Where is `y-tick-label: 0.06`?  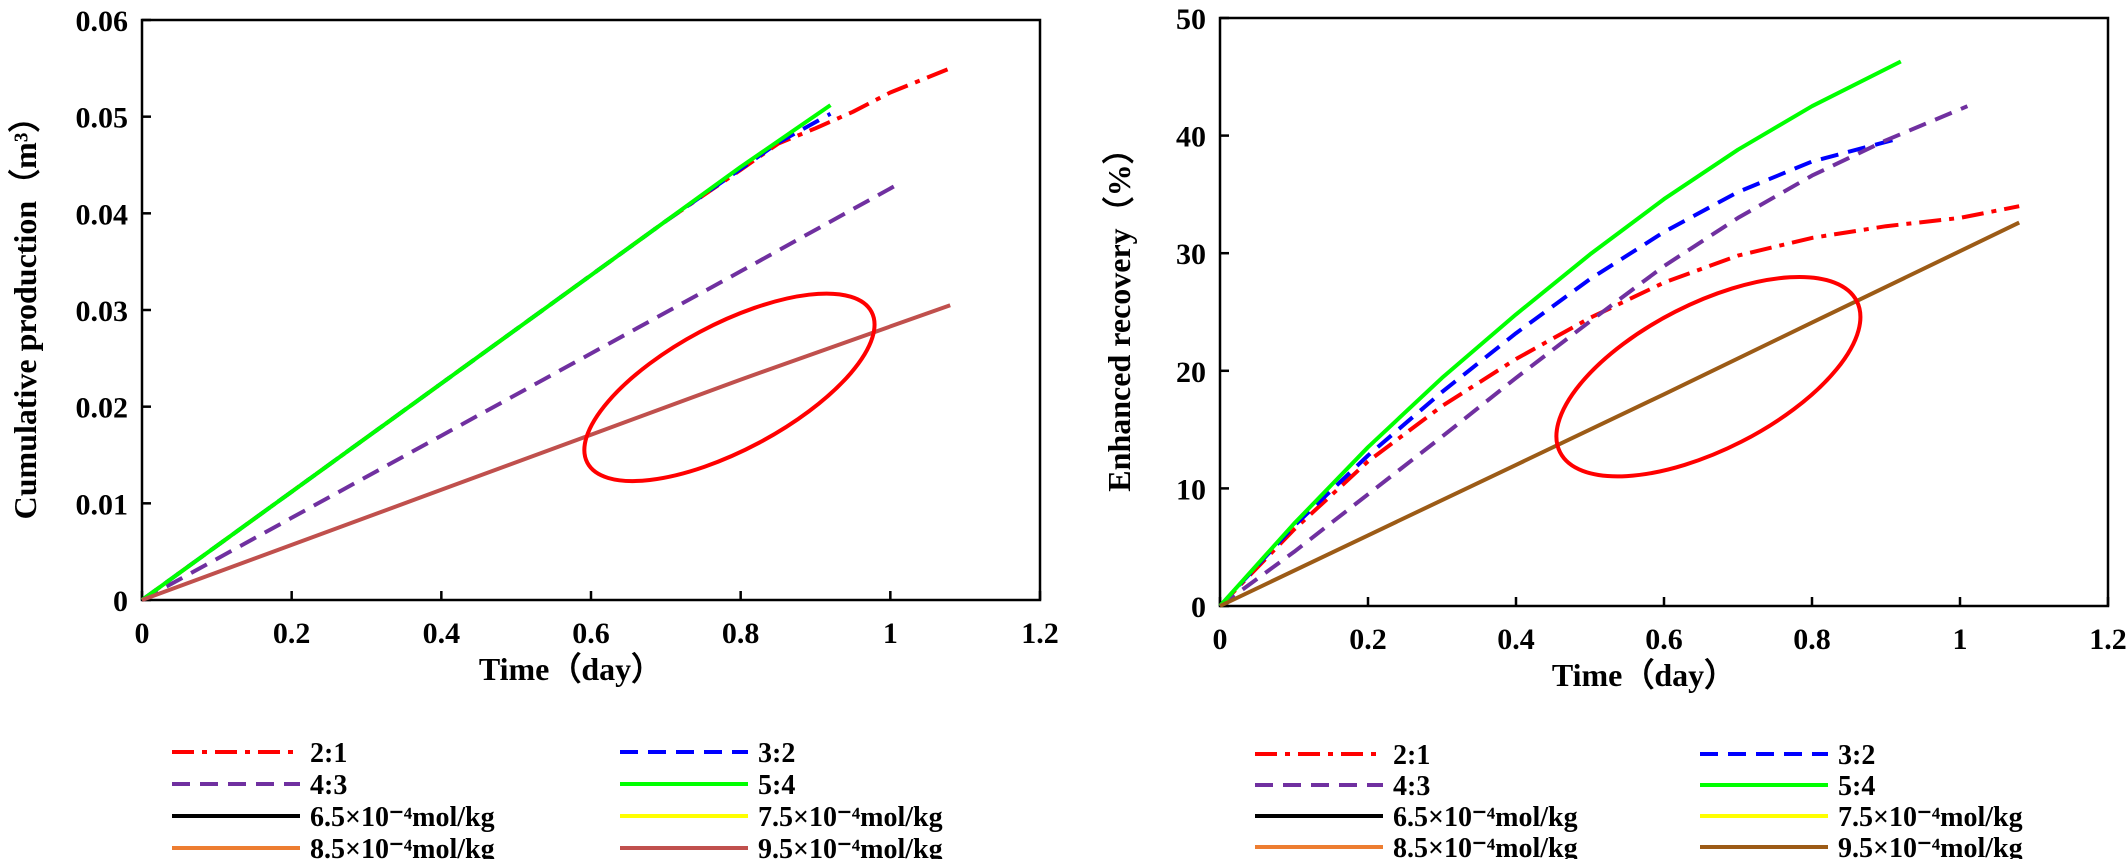
y-tick-label: 0.06 is located at coordinates (102, 21).